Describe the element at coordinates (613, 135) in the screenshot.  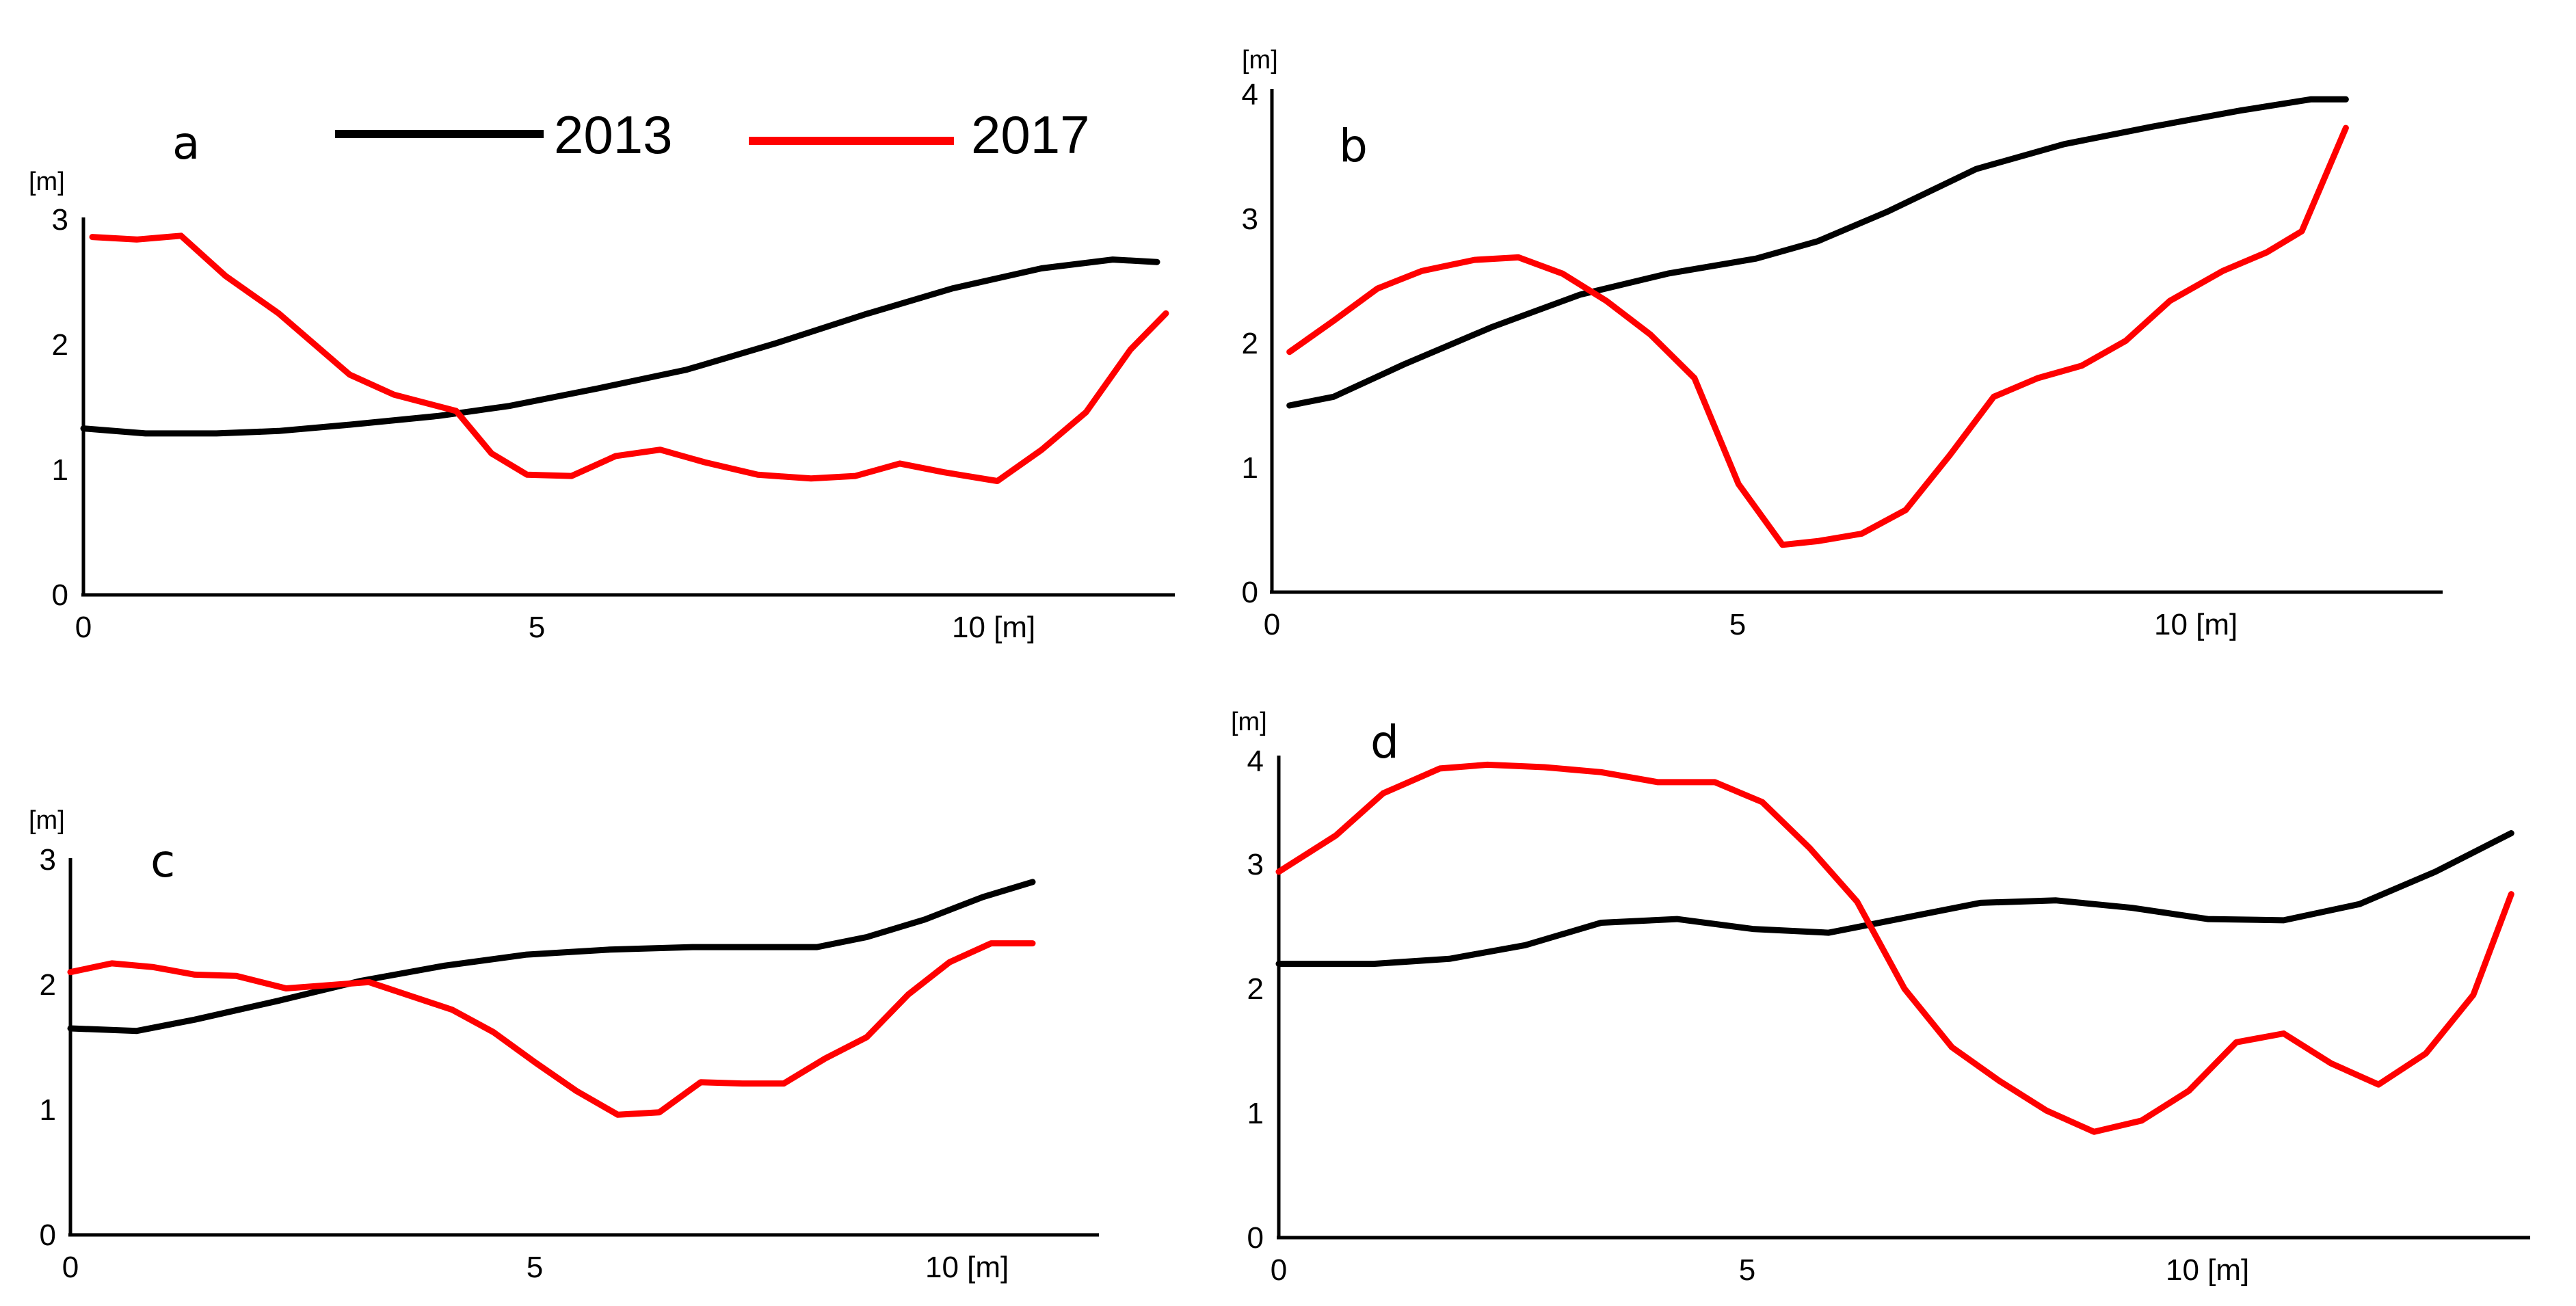
I see `legend-label-2013: 2013` at that location.